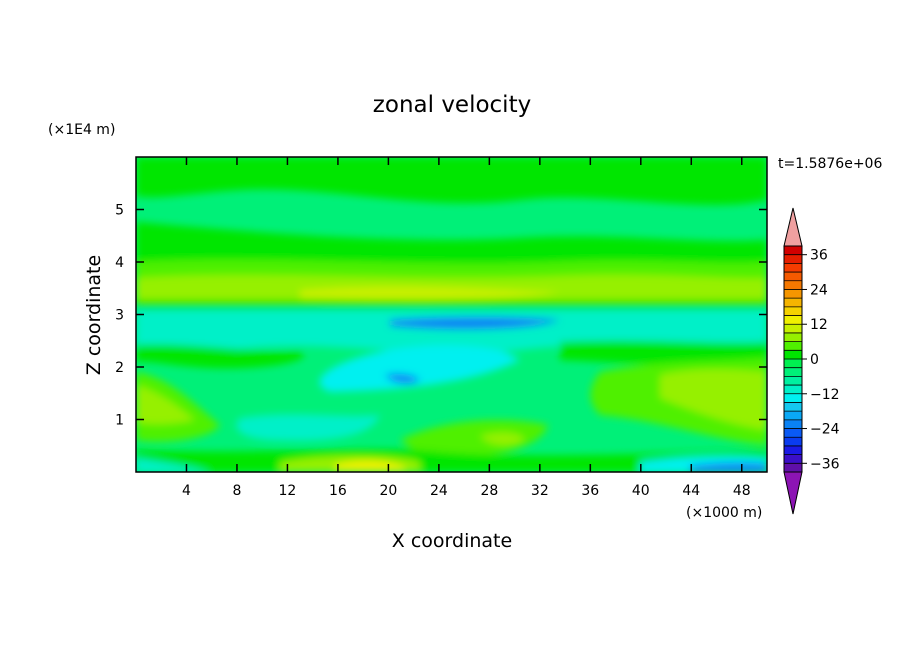 This screenshot has width=904, height=654. What do you see at coordinates (590, 491) in the screenshot?
I see `x-tick-label: 36` at bounding box center [590, 491].